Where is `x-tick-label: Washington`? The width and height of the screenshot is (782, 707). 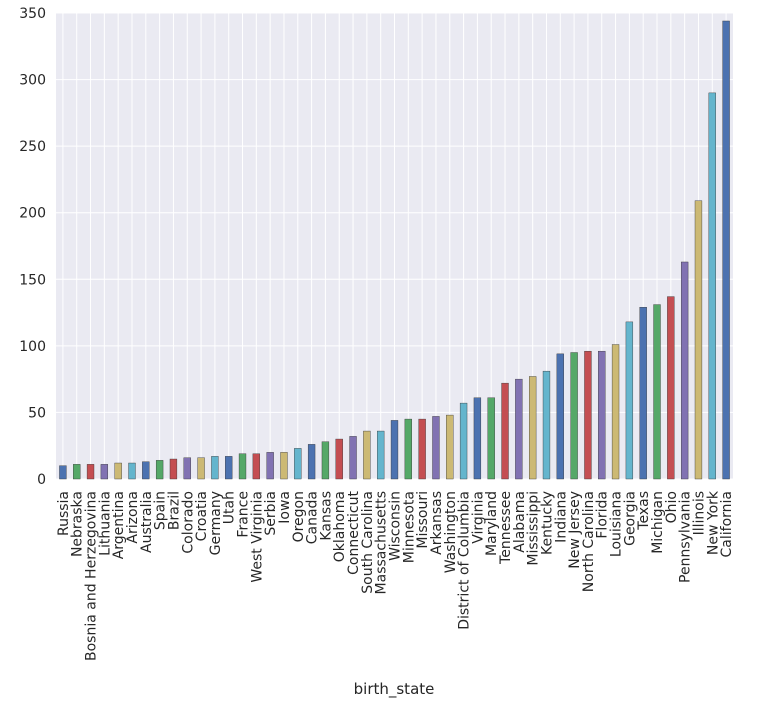
x-tick-label: Washington is located at coordinates (451, 532).